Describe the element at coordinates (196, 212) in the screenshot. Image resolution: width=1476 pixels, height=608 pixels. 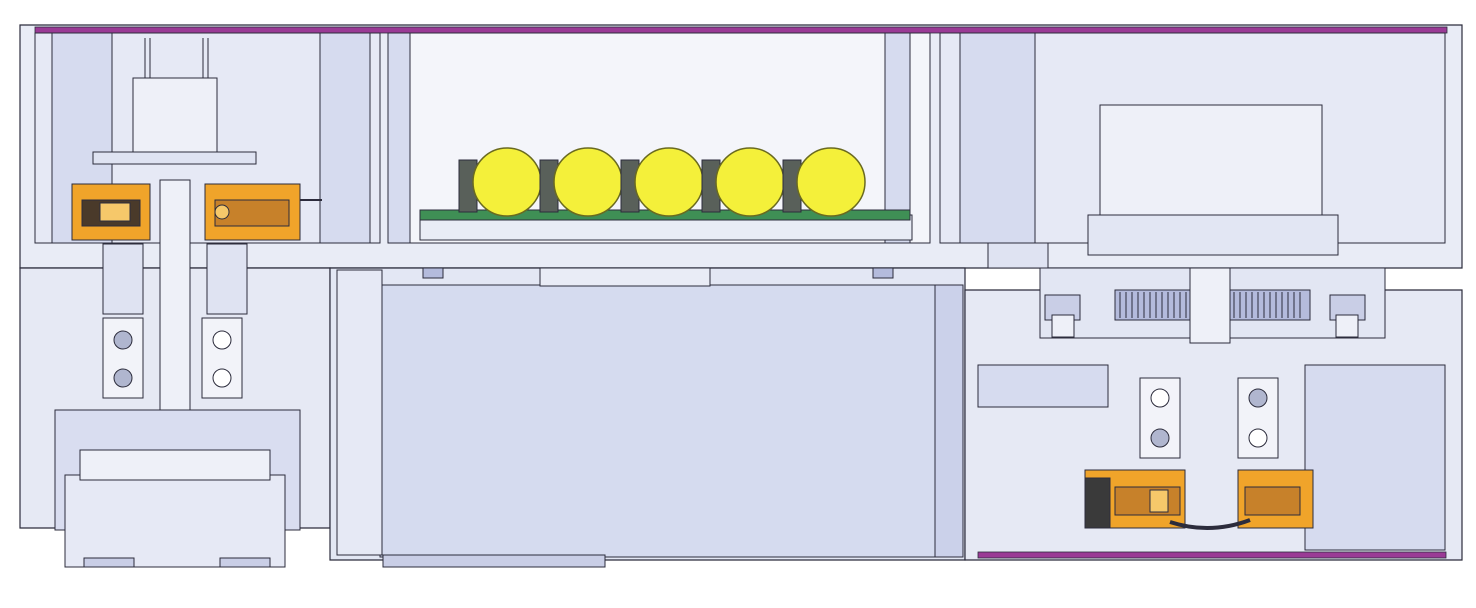
I see `left-bearing-assembly` at that location.